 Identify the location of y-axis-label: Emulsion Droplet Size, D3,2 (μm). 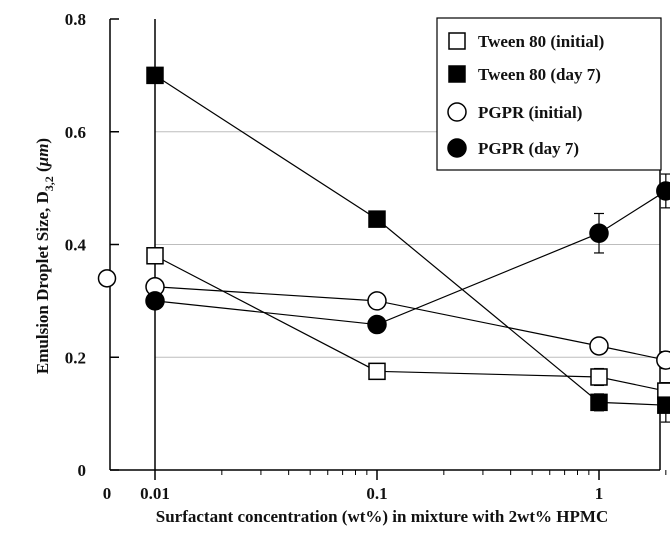
(44, 256).